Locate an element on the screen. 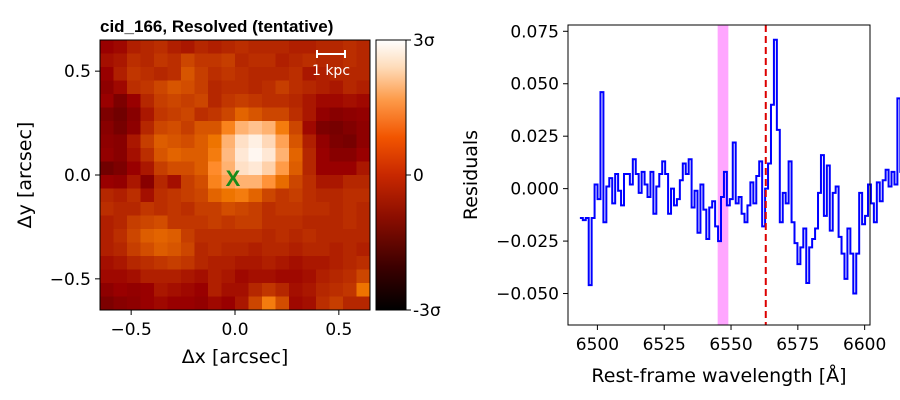 The image size is (900, 400). colorbar: 3σ 0 -3σ is located at coordinates (408, 176).